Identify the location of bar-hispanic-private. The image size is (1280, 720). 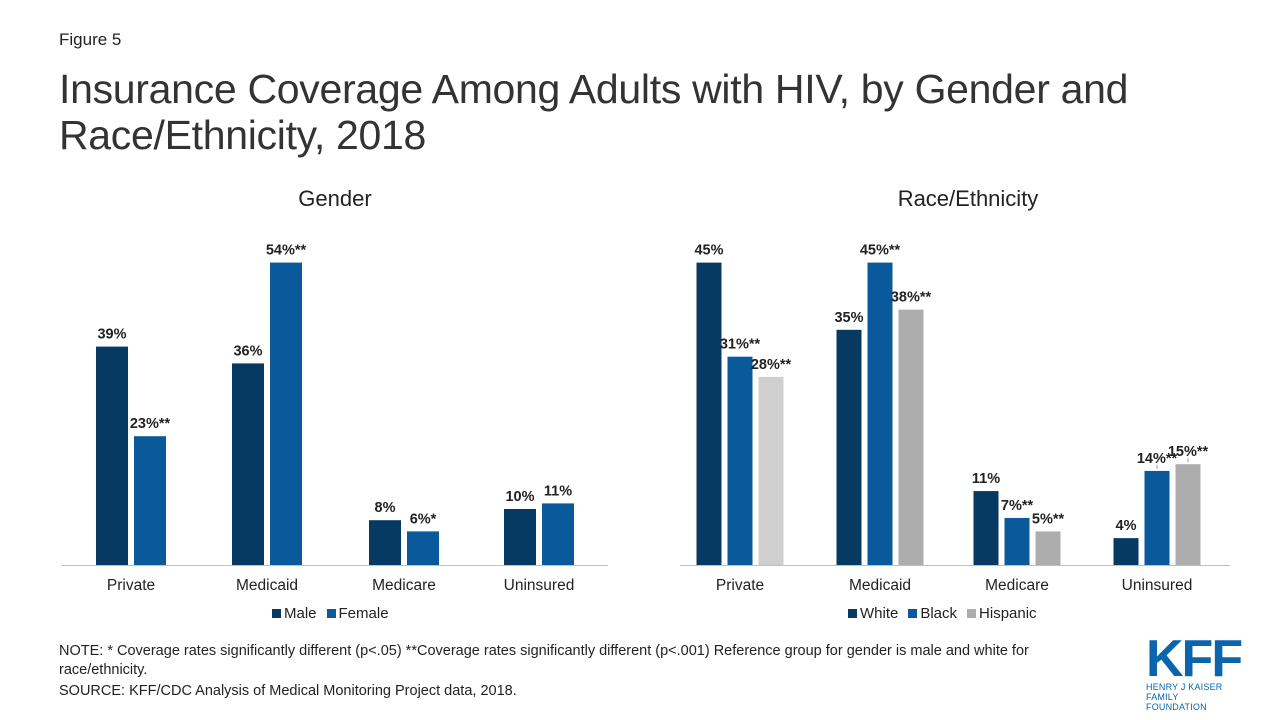
(771, 470).